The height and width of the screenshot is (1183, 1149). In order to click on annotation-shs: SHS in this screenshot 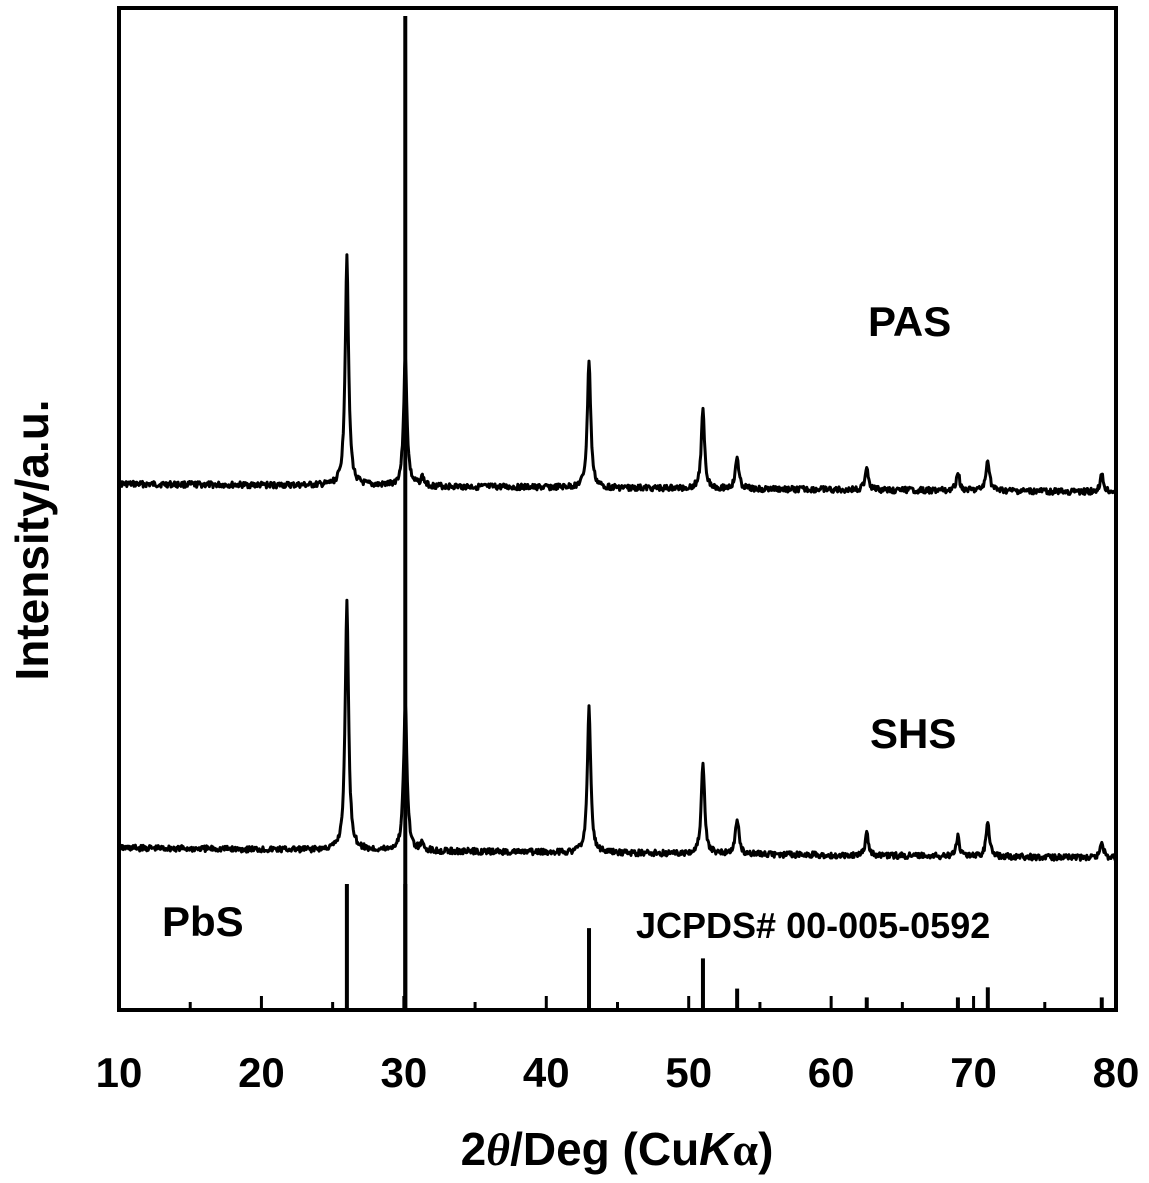, I will do `click(913, 733)`.